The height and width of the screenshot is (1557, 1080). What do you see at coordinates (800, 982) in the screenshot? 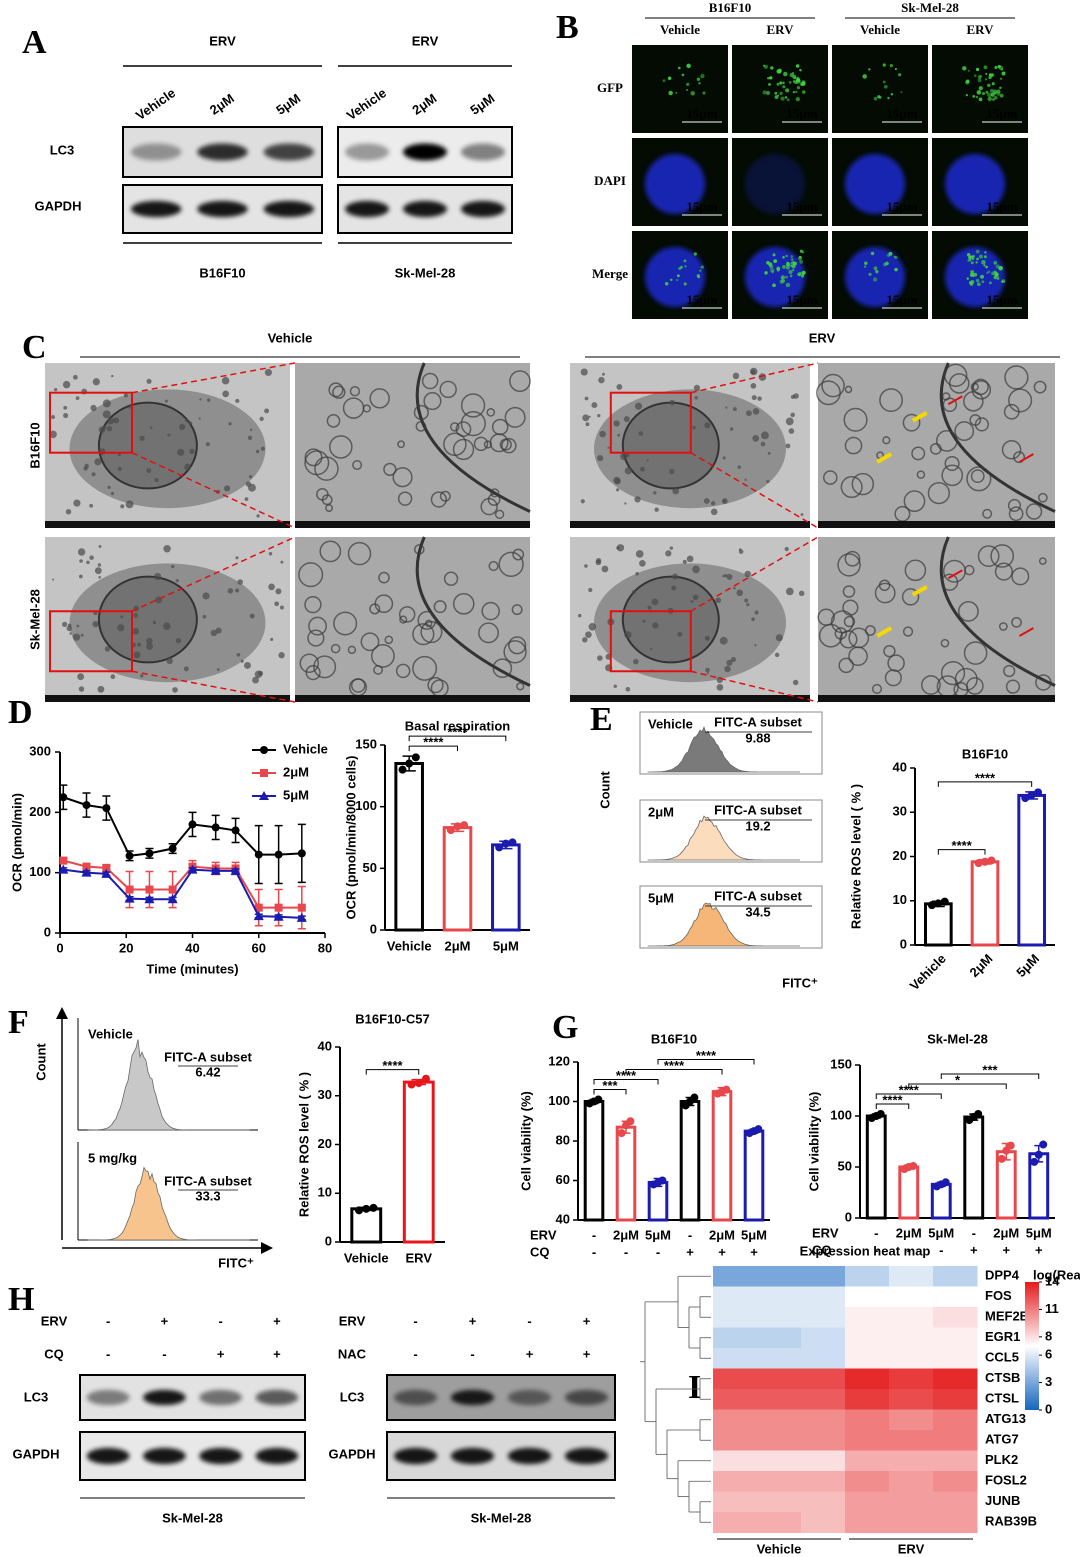
I see `x-axis-label: FITC⁺` at bounding box center [800, 982].